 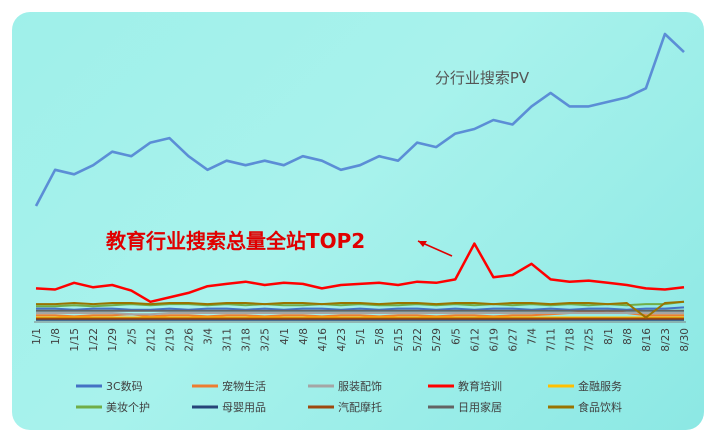 What do you see at coordinates (685, 340) in the screenshot?
I see `x-tick-label: 8/30` at bounding box center [685, 340].